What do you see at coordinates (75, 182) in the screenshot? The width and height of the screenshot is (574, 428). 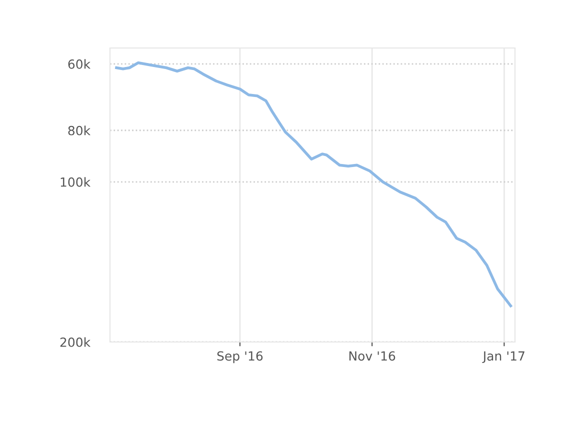 I see `y-tick-label: 100k` at bounding box center [75, 182].